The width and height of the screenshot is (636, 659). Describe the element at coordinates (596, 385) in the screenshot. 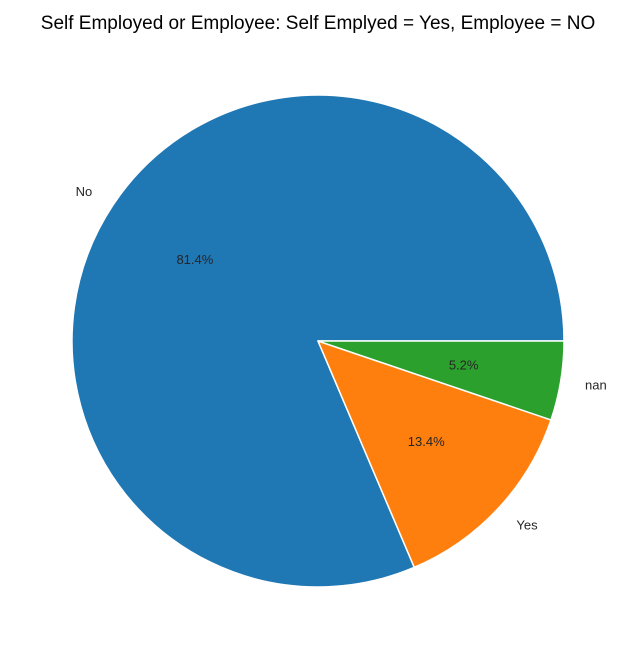

I see `slice-label-nan: nan` at that location.